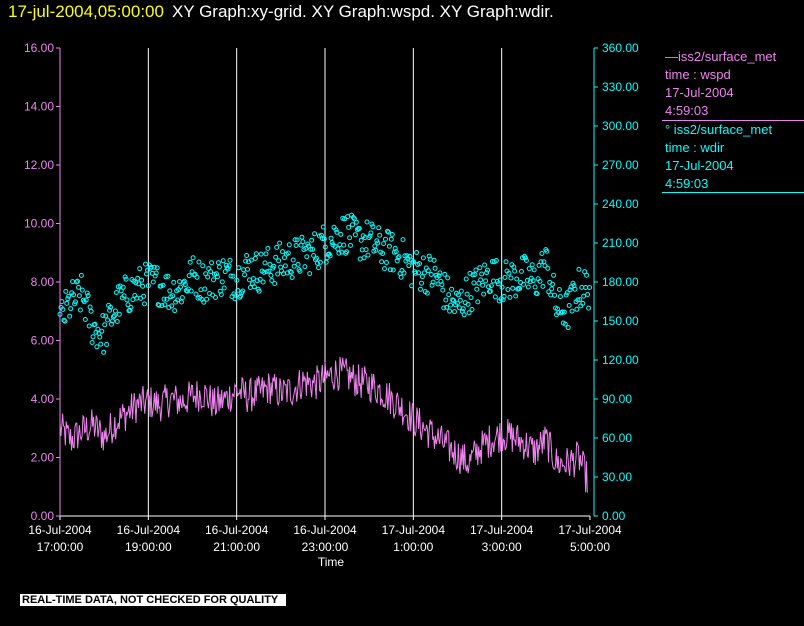 The image size is (804, 626). What do you see at coordinates (699, 165) in the screenshot?
I see `legend-wdir-date: 17-Jul-2004` at bounding box center [699, 165].